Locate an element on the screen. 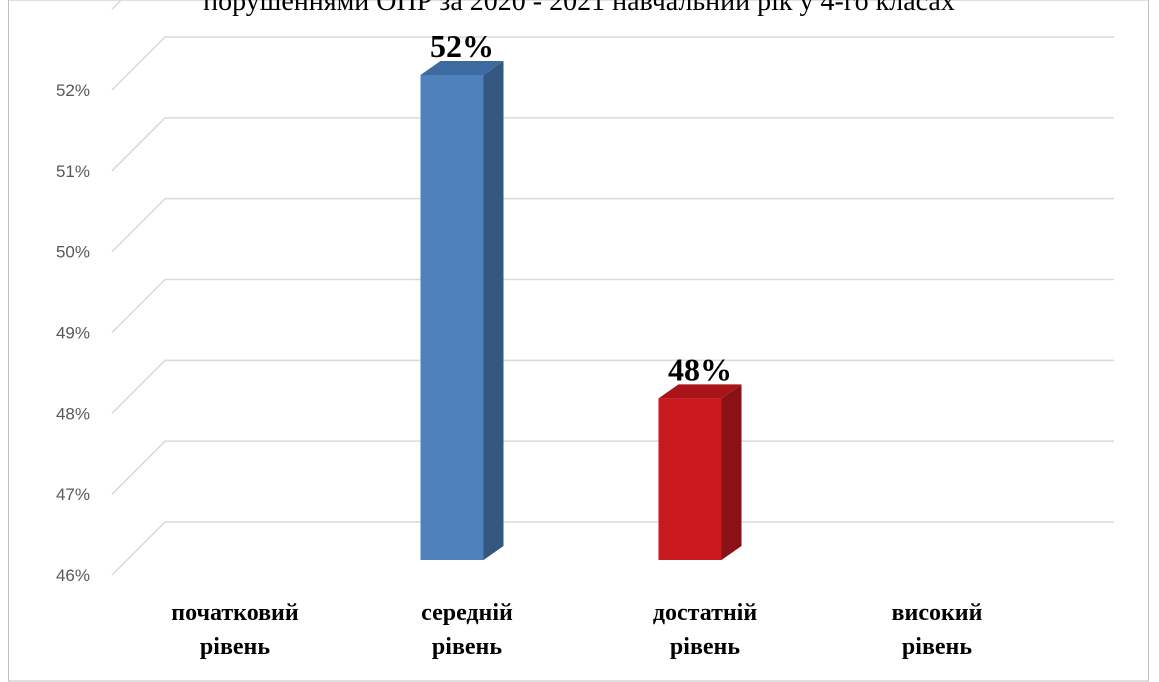 Image resolution: width=1159 pixels, height=682 pixels. data-label: 48% is located at coordinates (700, 369).